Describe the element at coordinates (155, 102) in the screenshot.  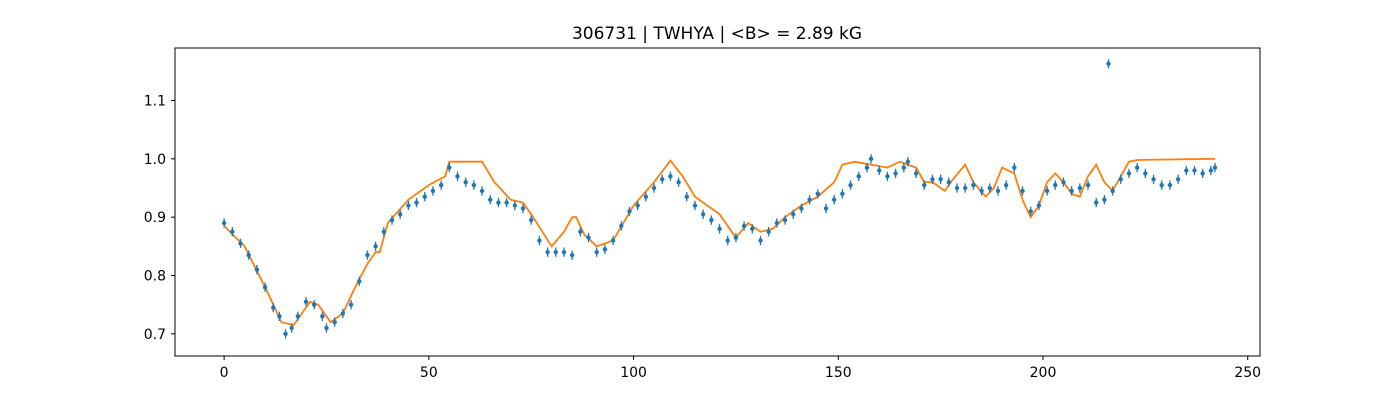
I see `y-tick-label: 1.1` at that location.